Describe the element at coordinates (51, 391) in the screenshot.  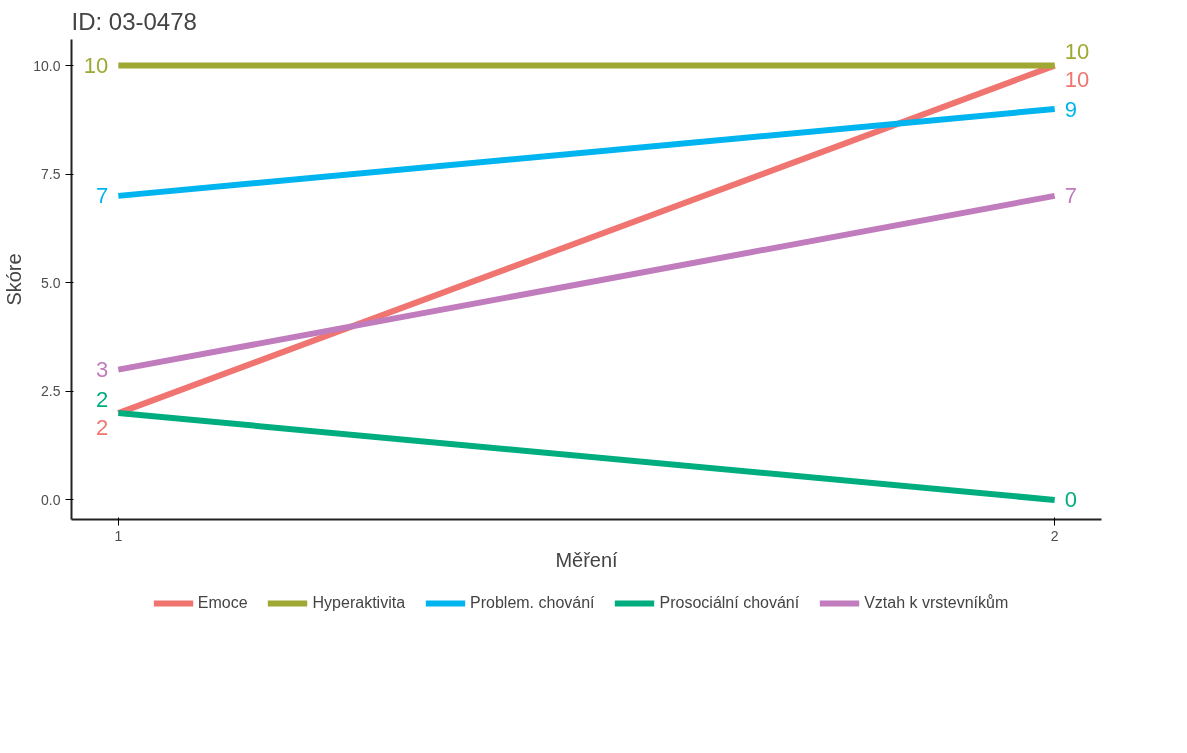
I see `y-tick-label: 2.5` at that location.